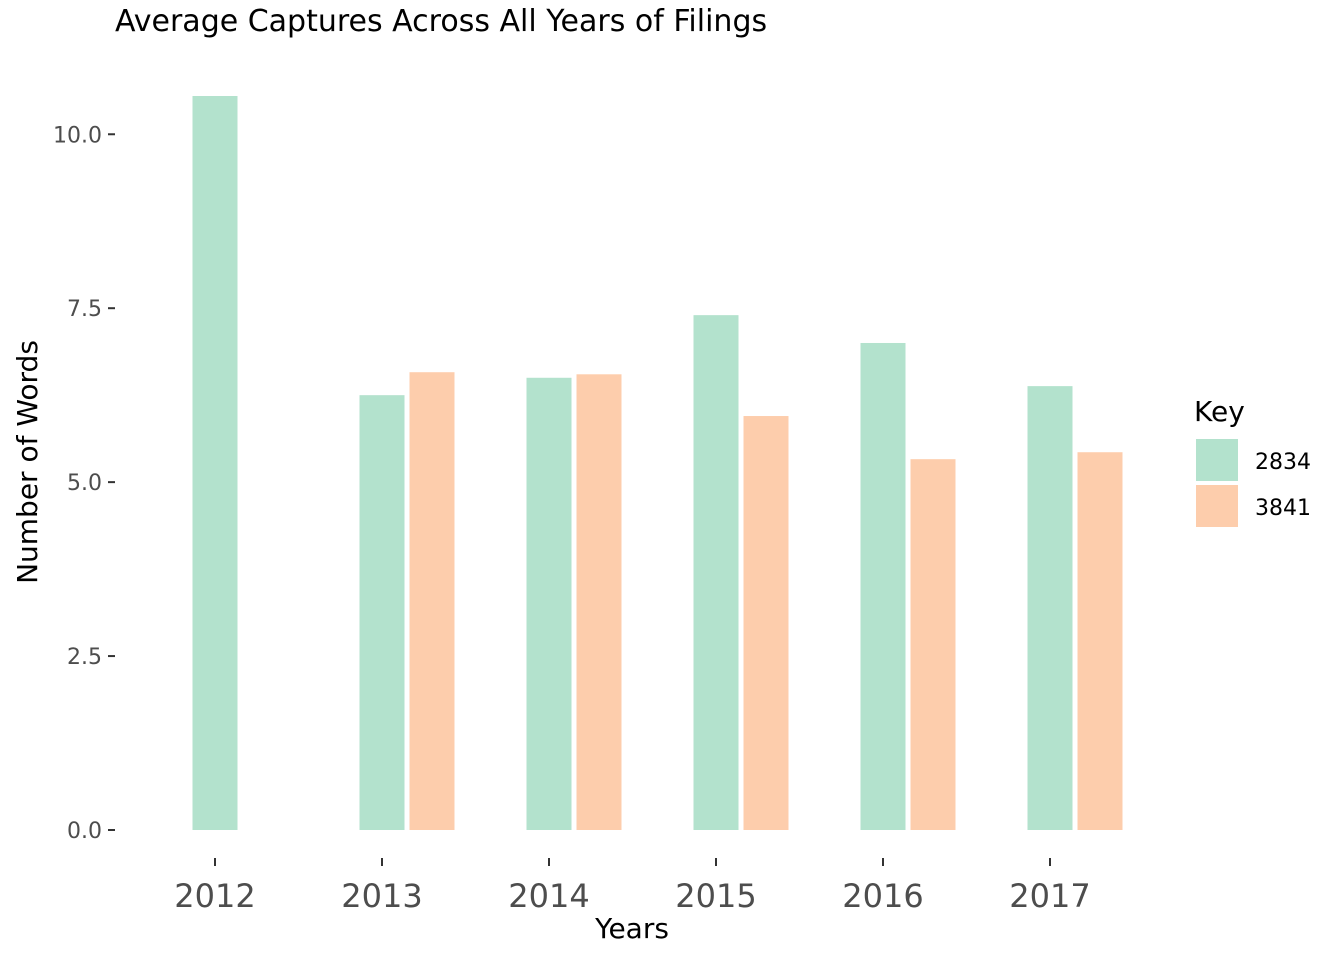 The image size is (1344, 960). Describe the element at coordinates (1049, 896) in the screenshot. I see `x-tick-label: 2017` at that location.